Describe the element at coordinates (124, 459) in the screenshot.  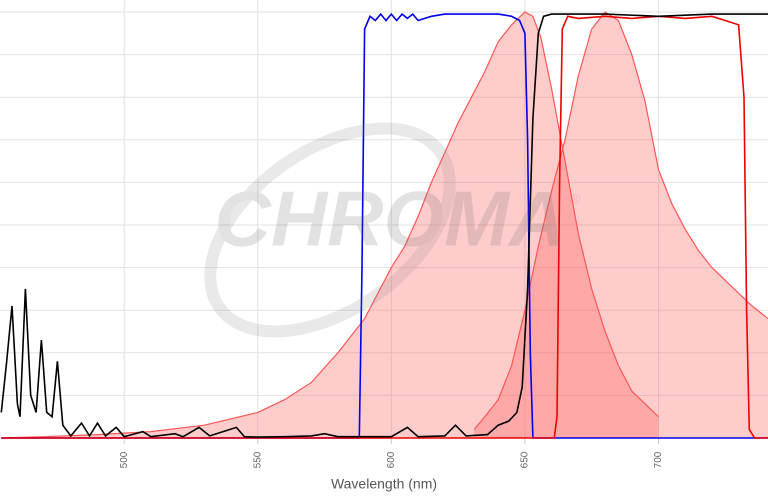
I see `x-tick-label: 500` at that location.